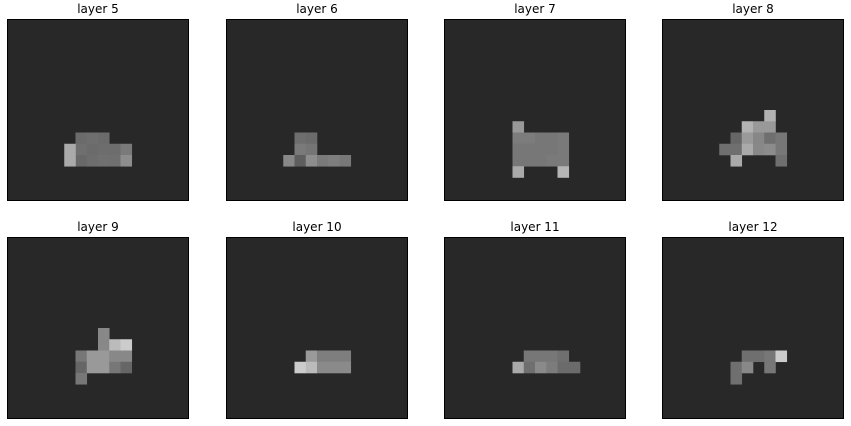 Image resolution: width=851 pixels, height=426 pixels. I want to click on panel-title: layer 8, so click(753, 9).